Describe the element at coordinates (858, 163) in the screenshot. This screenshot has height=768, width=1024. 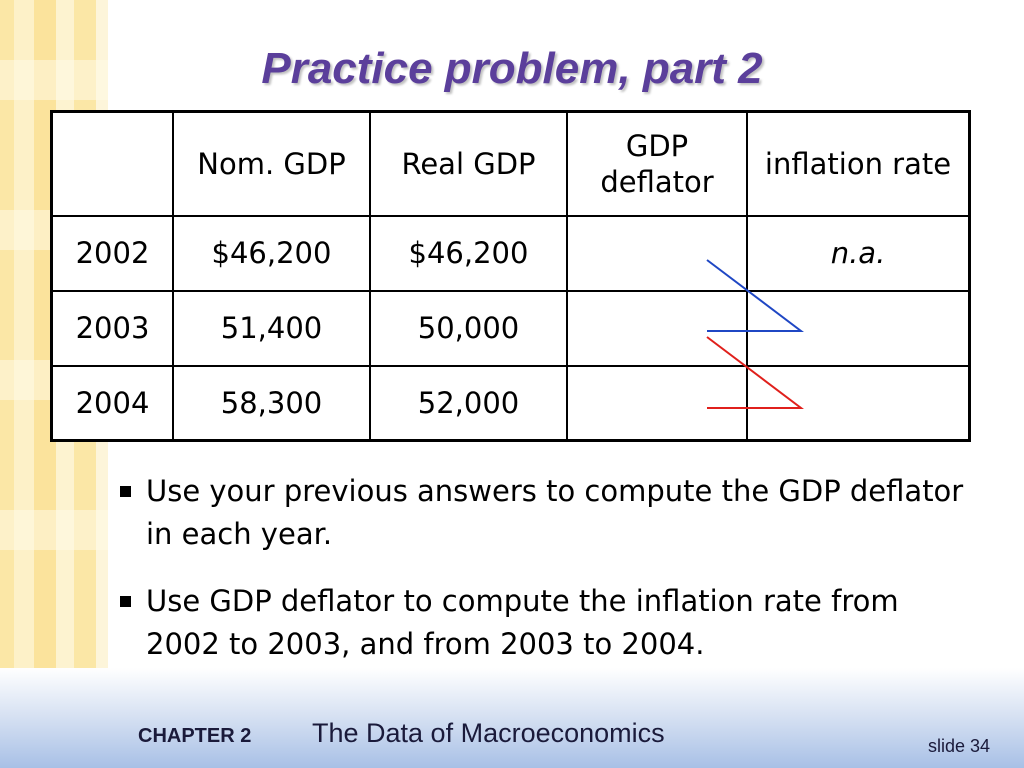
I see `header-cell-inflation-rate: inflation rate` at that location.